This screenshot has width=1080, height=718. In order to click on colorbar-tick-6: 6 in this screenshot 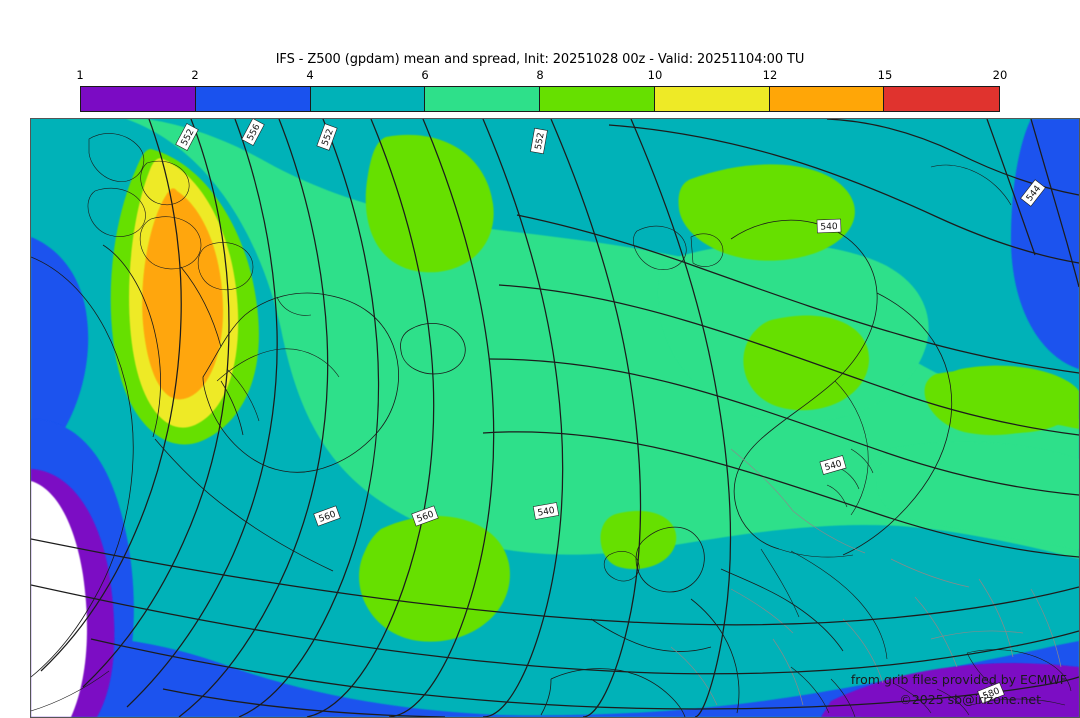, I will do `click(425, 75)`.